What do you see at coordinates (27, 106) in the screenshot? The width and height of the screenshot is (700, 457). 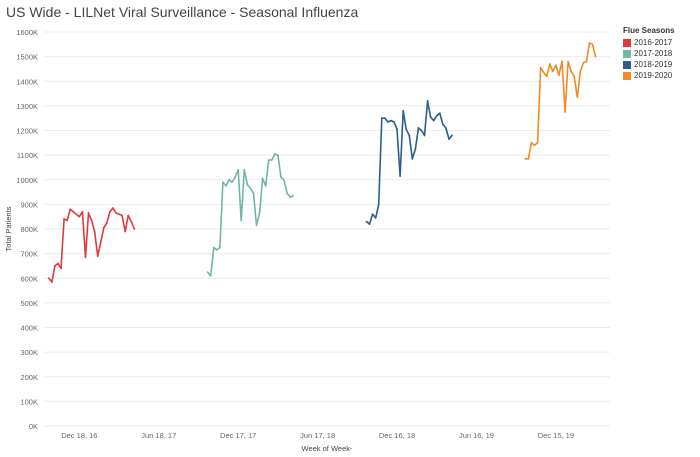 I see `y-tick-label: 1300K` at bounding box center [27, 106].